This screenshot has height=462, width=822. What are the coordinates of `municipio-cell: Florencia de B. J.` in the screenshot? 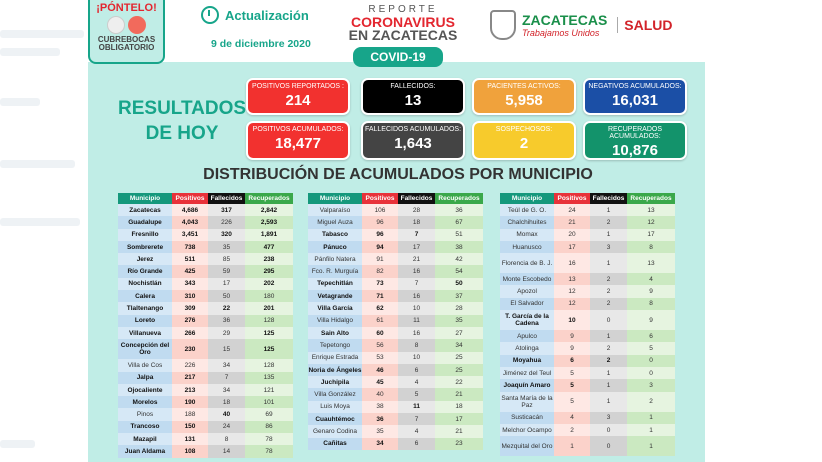 It's located at (527, 263).